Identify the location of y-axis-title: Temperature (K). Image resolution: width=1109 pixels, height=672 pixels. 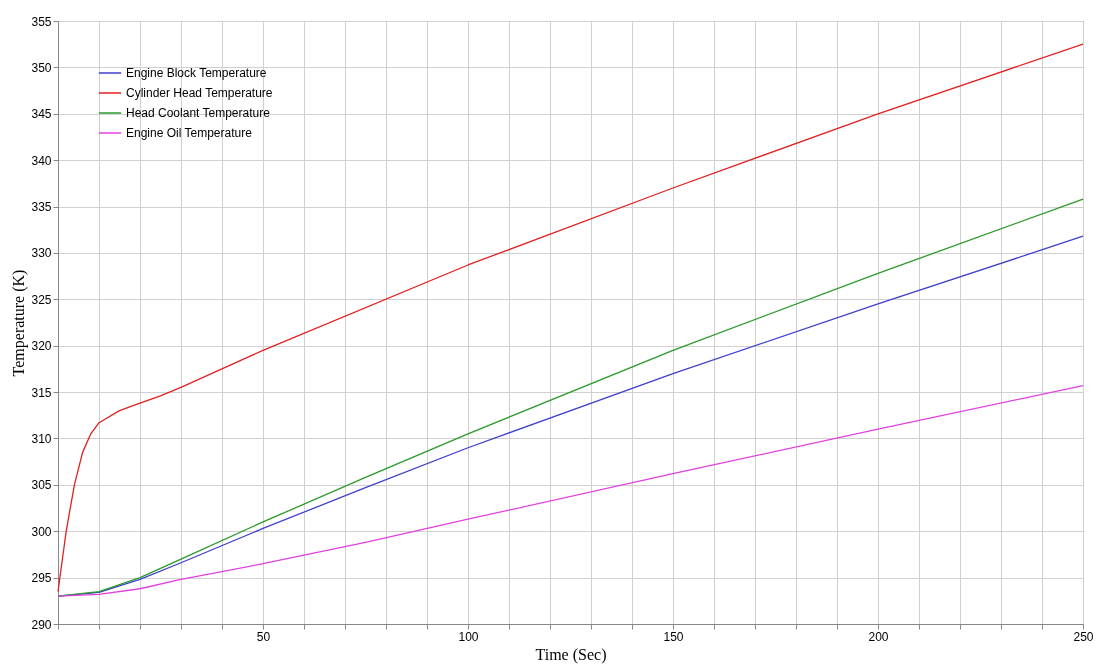
(19, 323).